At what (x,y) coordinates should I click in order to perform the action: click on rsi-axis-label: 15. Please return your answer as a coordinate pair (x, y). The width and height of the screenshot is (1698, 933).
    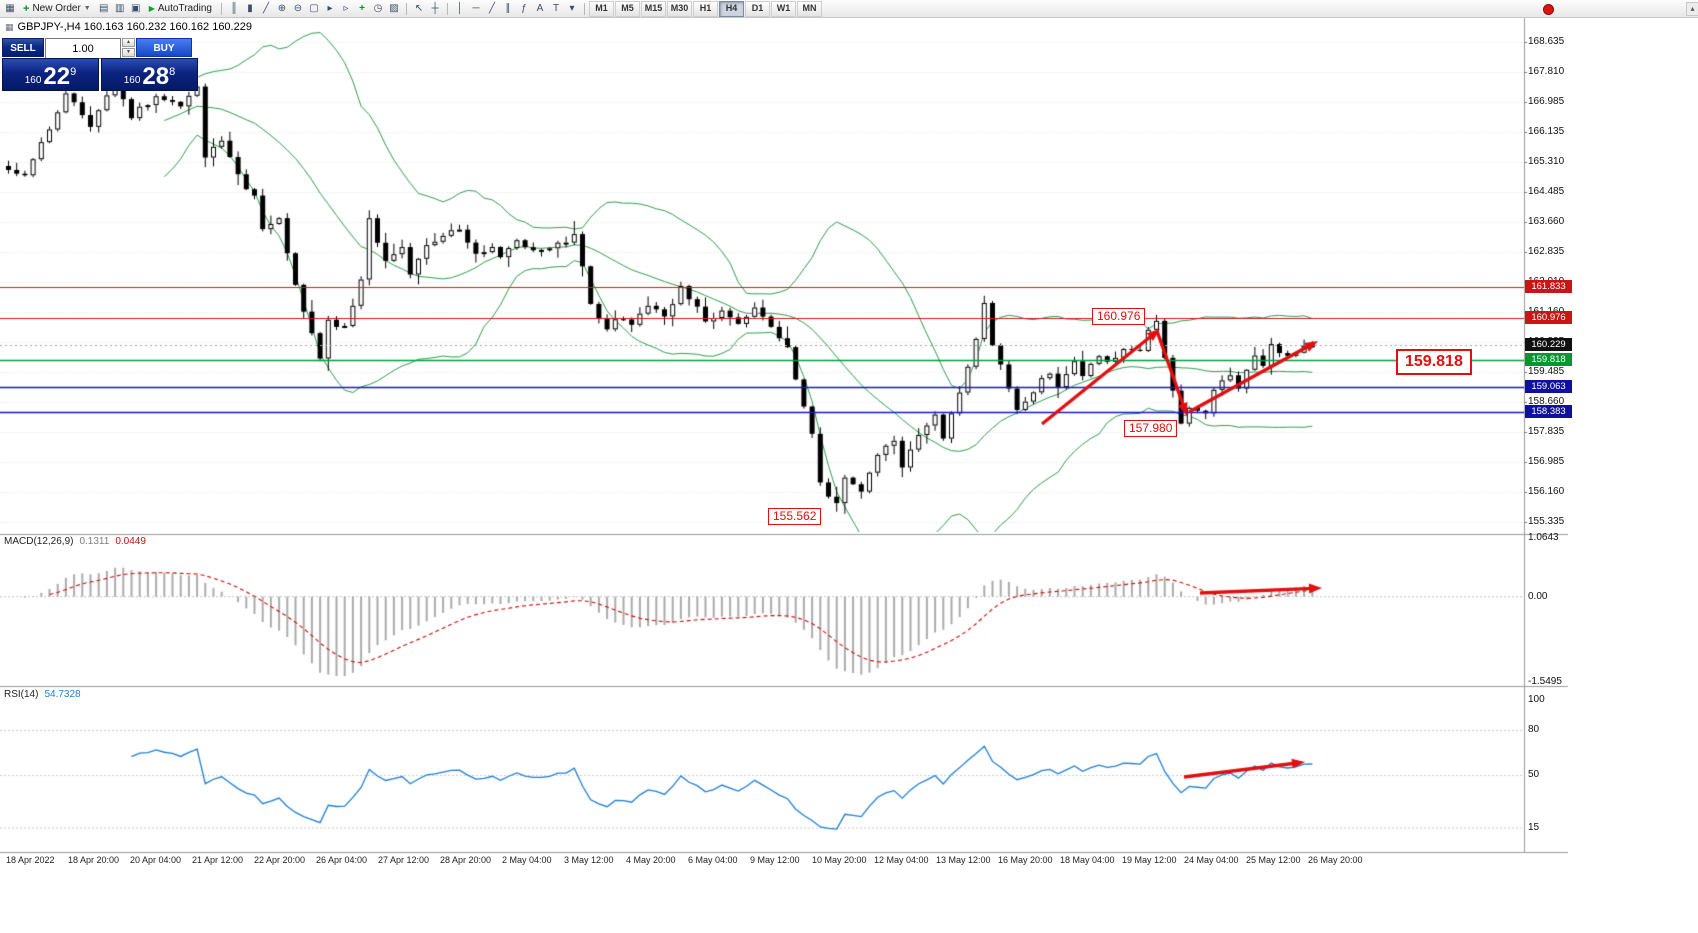
    Looking at the image, I should click on (1534, 827).